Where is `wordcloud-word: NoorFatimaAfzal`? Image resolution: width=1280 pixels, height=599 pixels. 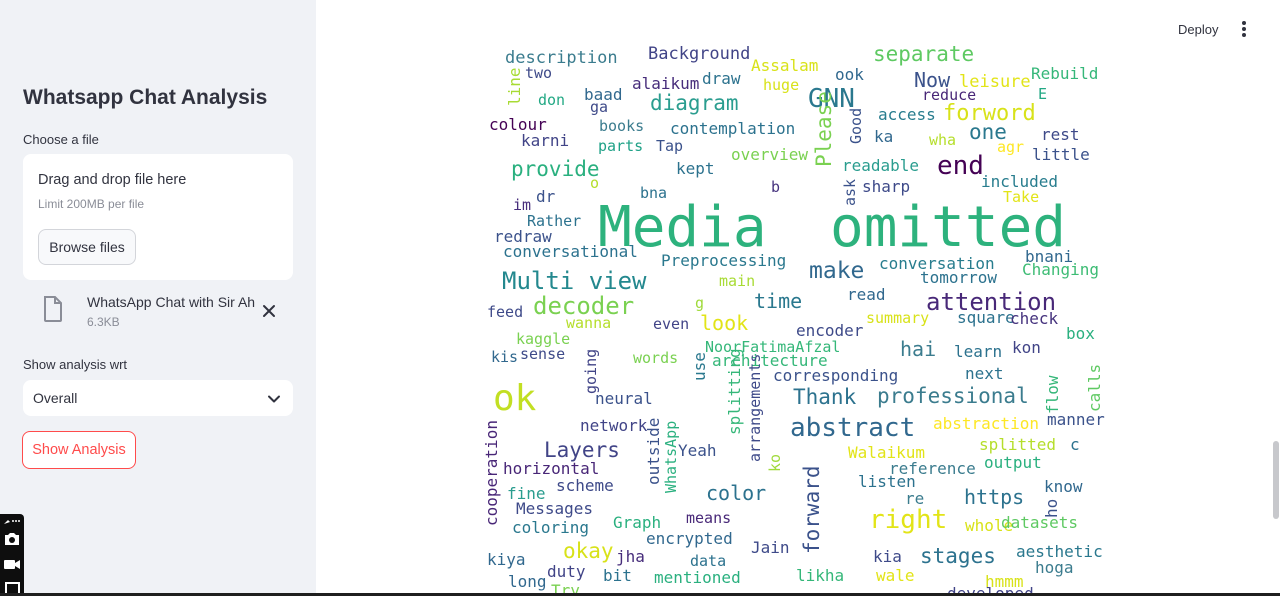
wordcloud-word: NoorFatimaAfzal is located at coordinates (772, 347).